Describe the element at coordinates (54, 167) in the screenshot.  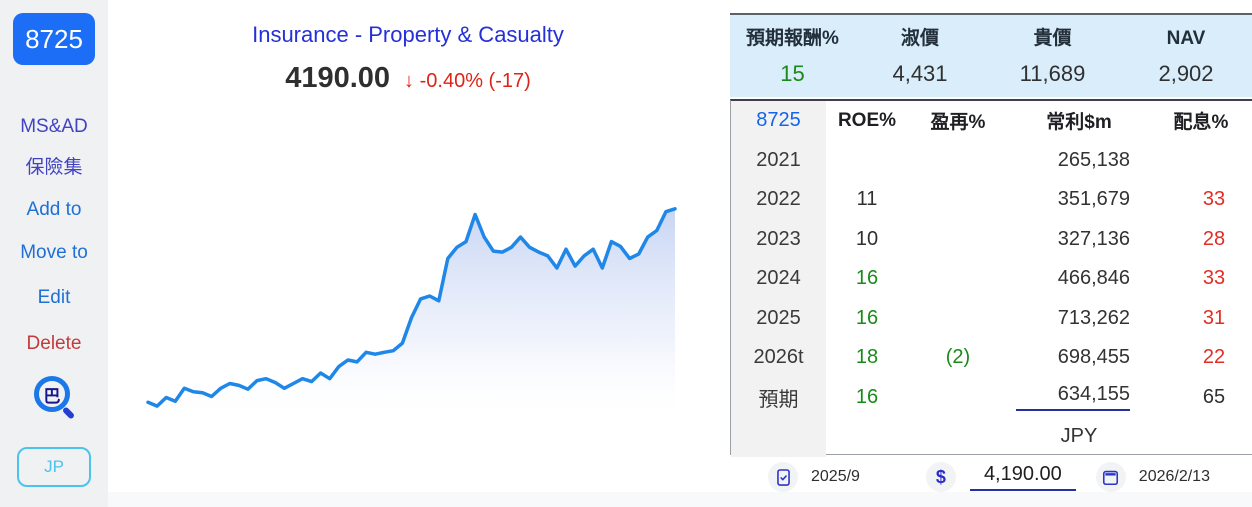
I see `company-name-line2: 保險集` at that location.